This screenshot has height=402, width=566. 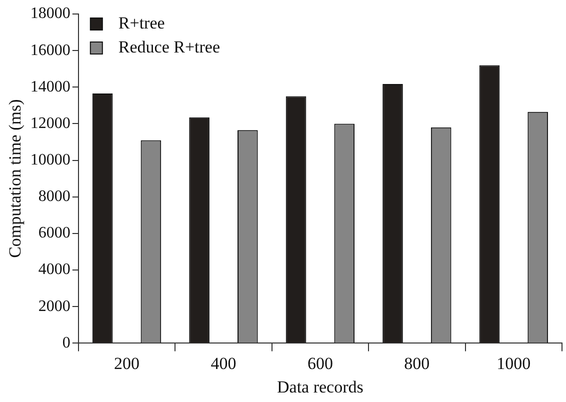 What do you see at coordinates (417, 363) in the screenshot?
I see `x-tick-label: 800` at bounding box center [417, 363].